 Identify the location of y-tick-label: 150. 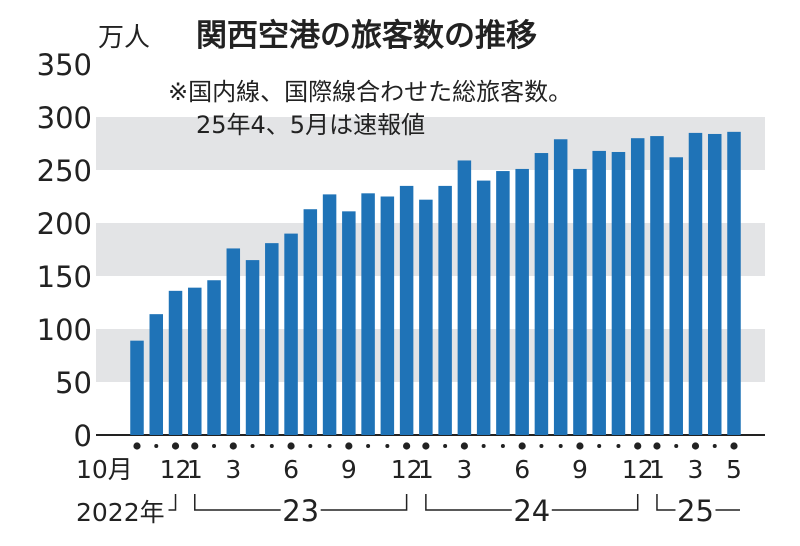
(64, 277).